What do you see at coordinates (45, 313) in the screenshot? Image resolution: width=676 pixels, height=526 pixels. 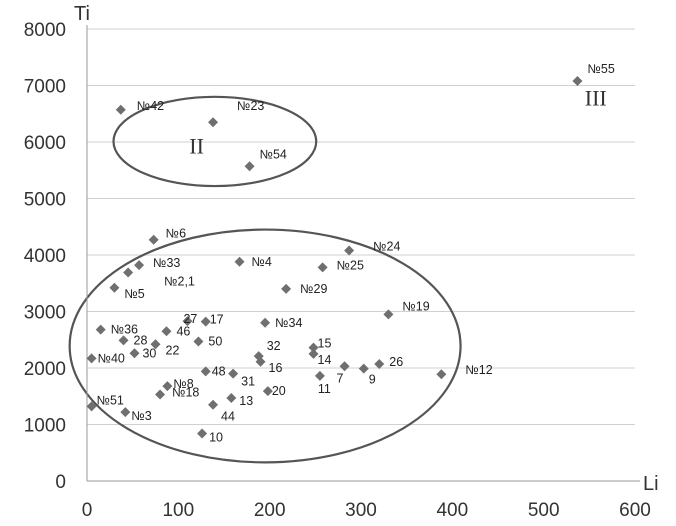 I see `y-tick-label: 3000` at bounding box center [45, 313].